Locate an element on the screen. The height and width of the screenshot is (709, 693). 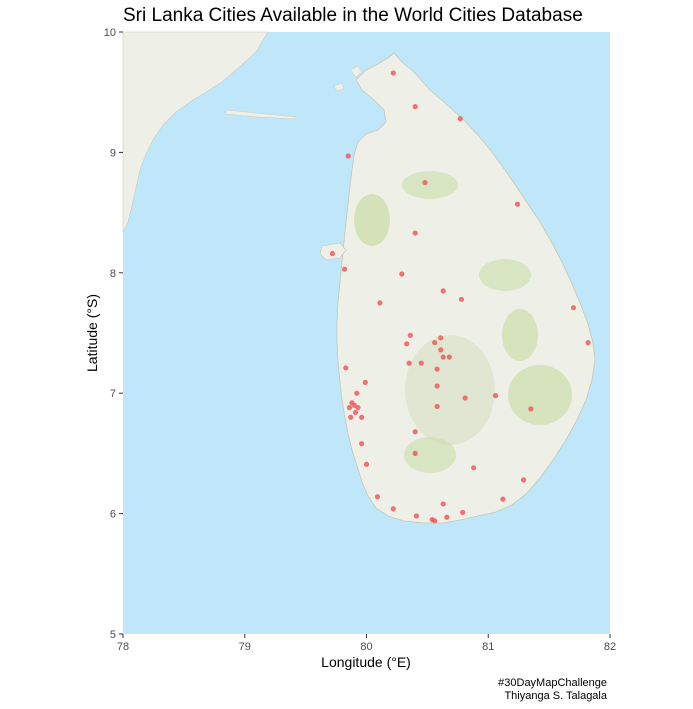
rameswaram-spit is located at coordinates (261, 114).